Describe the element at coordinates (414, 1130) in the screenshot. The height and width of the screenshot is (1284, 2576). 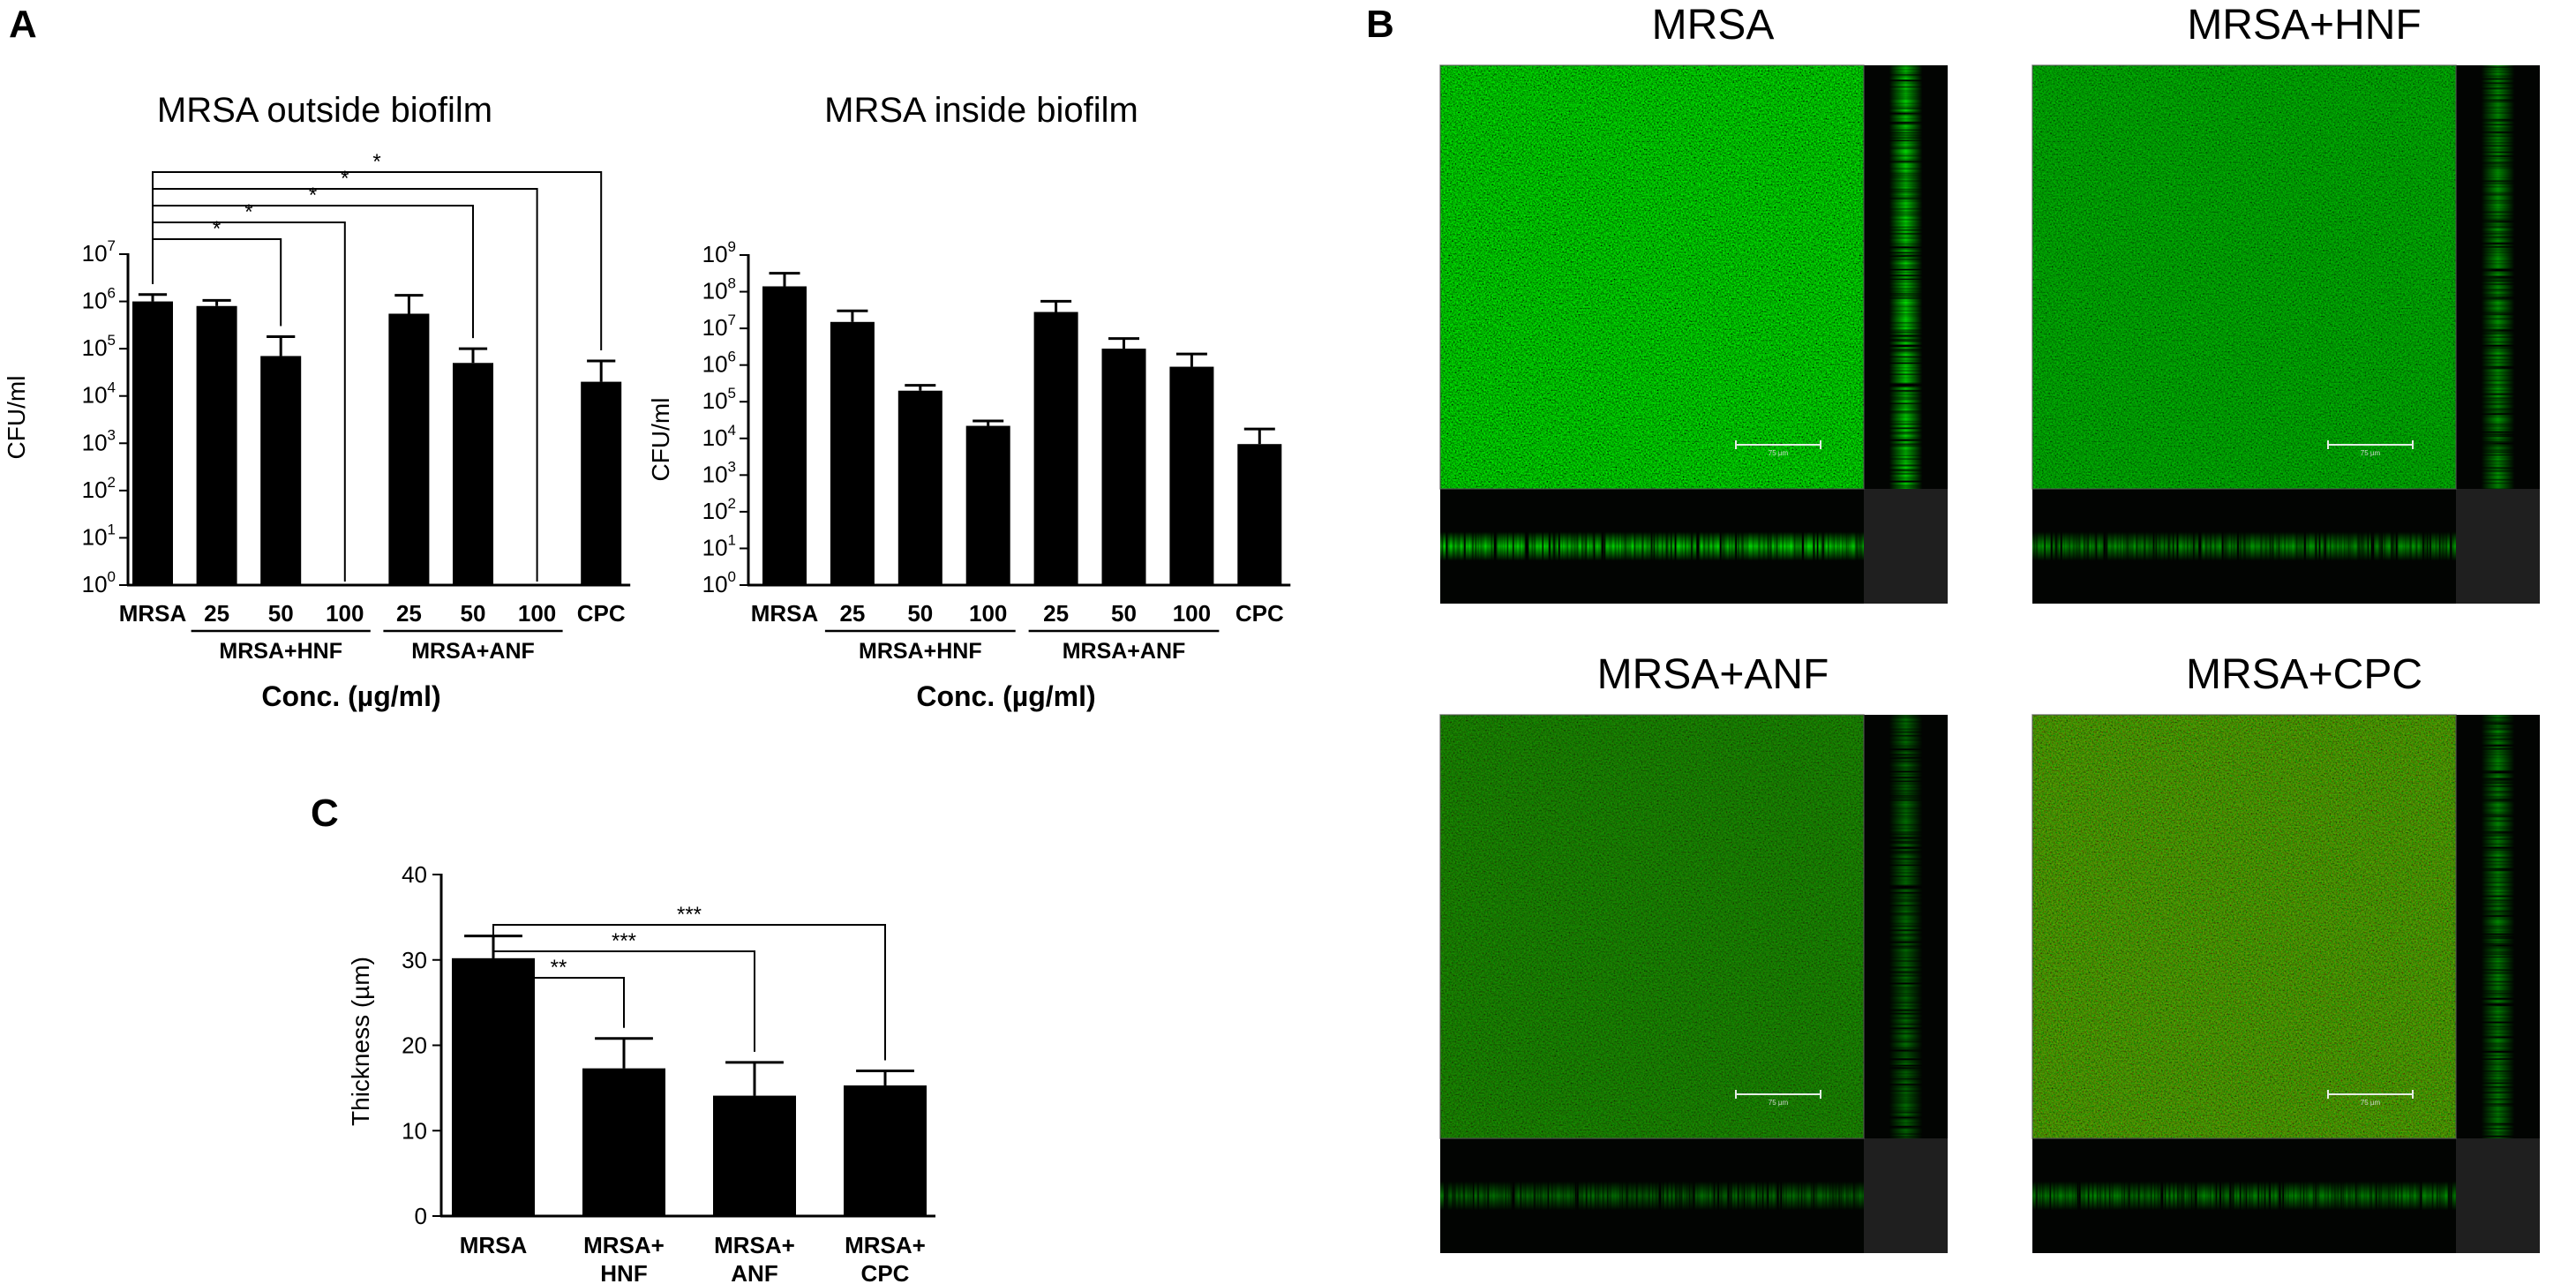
I see `y-tick-label: 10` at that location.